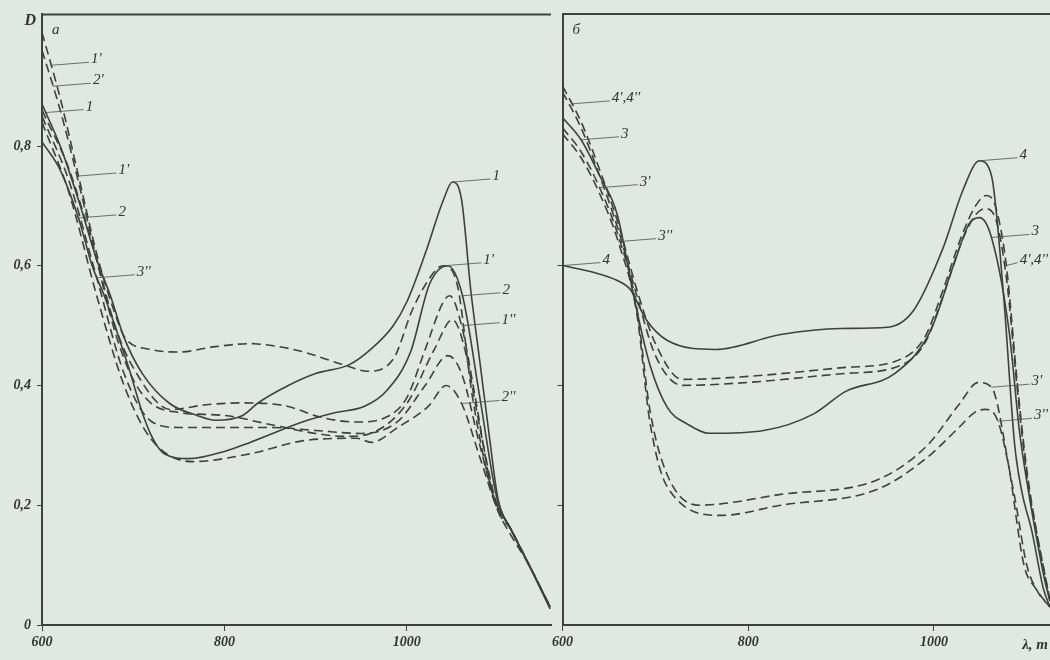  Describe the element at coordinates (98, 79) in the screenshot. I see `annotation: 2'` at that location.